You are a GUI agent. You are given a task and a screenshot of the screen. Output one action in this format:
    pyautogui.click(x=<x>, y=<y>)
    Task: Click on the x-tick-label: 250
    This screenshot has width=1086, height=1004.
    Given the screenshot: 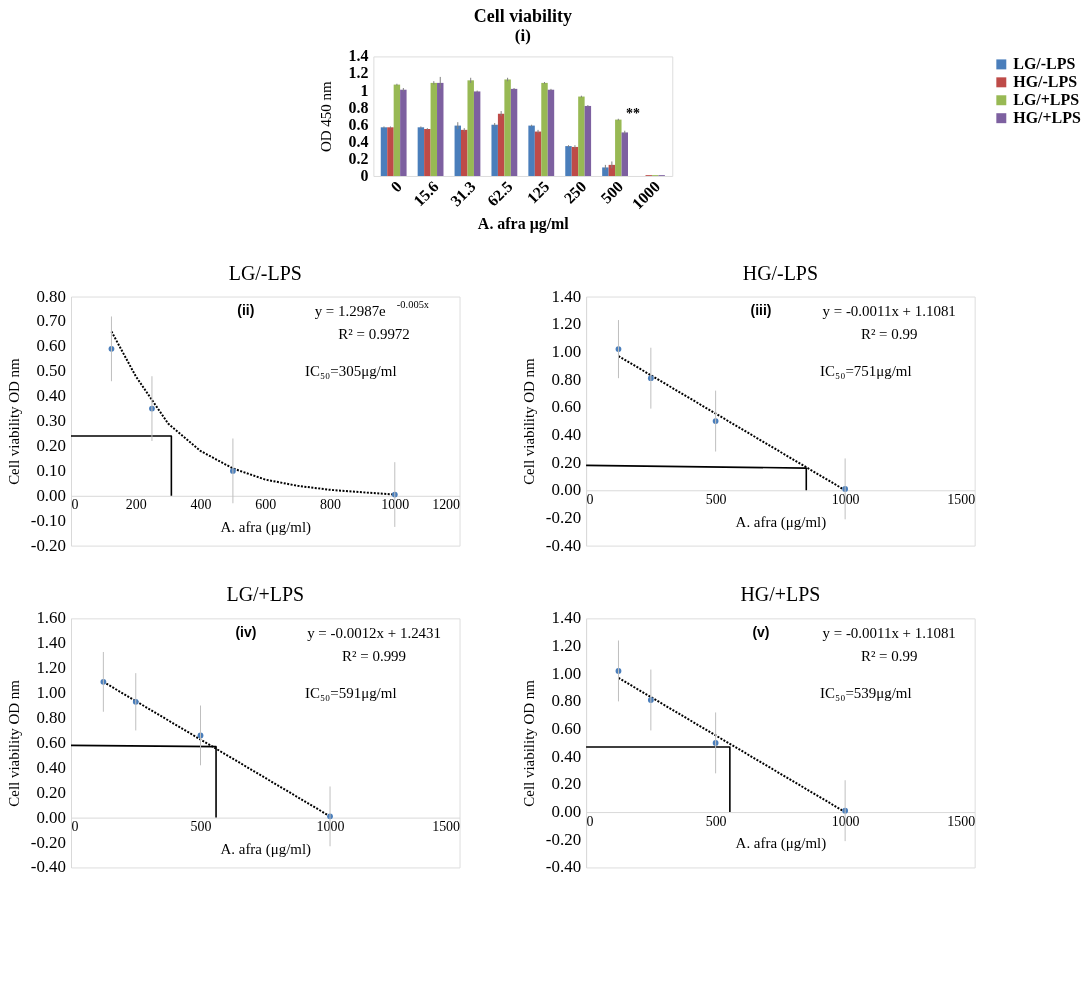 What is the action you would take?
    pyautogui.click(x=575, y=192)
    